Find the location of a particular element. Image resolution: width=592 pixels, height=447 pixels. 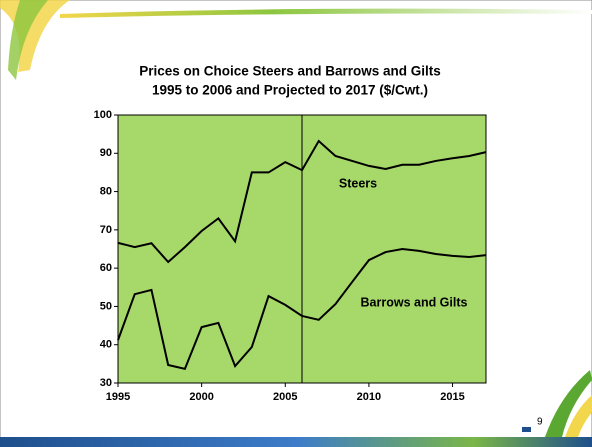

y-tick-label: 50 is located at coordinates (106, 306).